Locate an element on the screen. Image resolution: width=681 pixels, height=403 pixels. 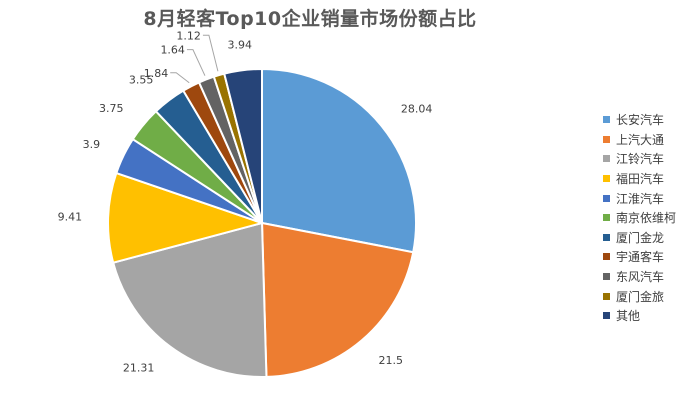
legend-label: 厦门金龙 is located at coordinates (640, 237).